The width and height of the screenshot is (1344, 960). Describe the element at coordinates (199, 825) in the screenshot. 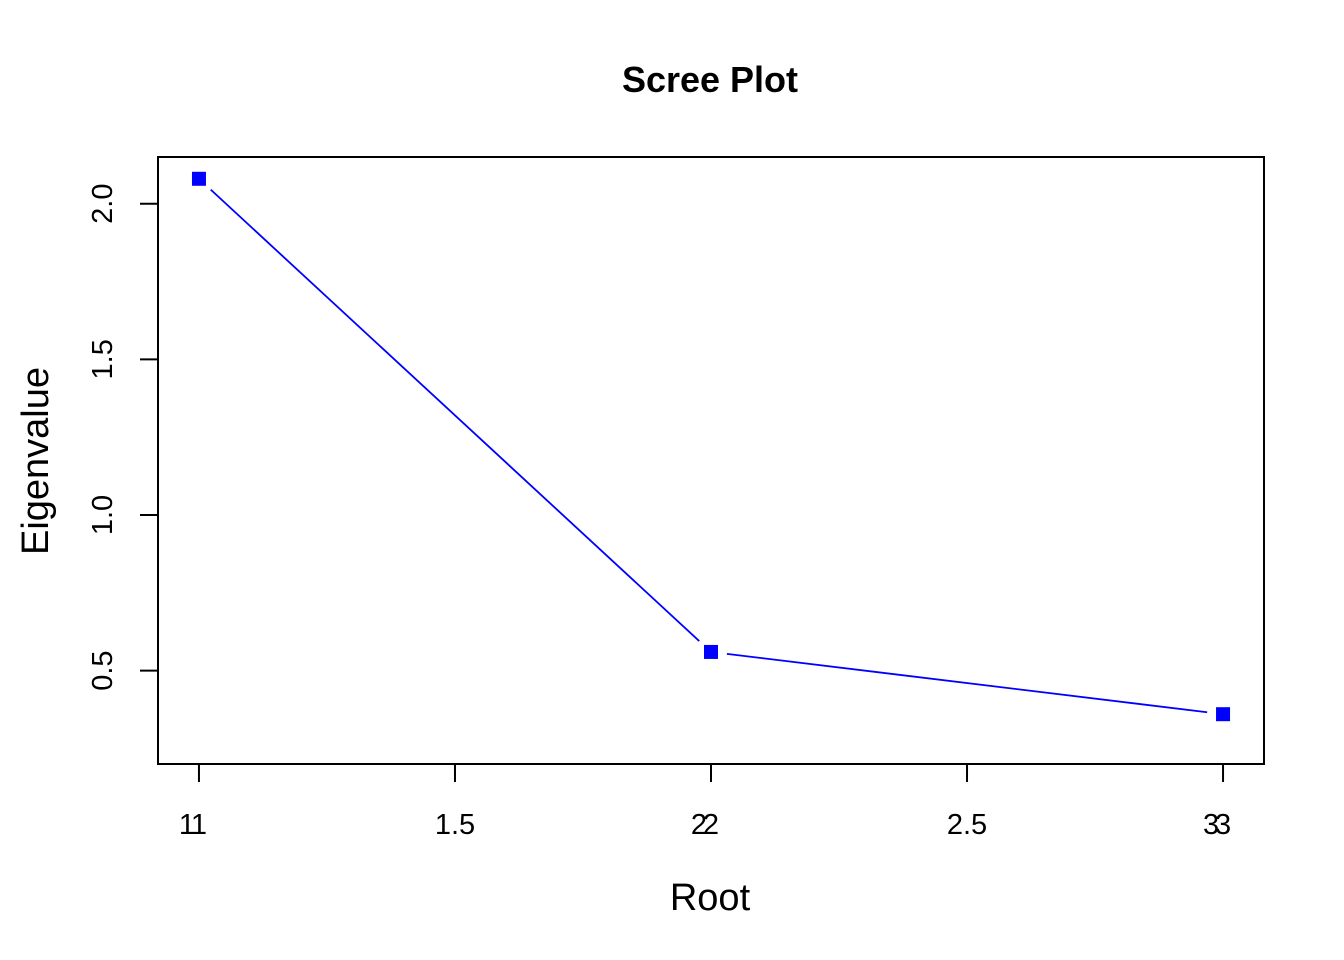

I see `x-tick-label: 1` at that location.